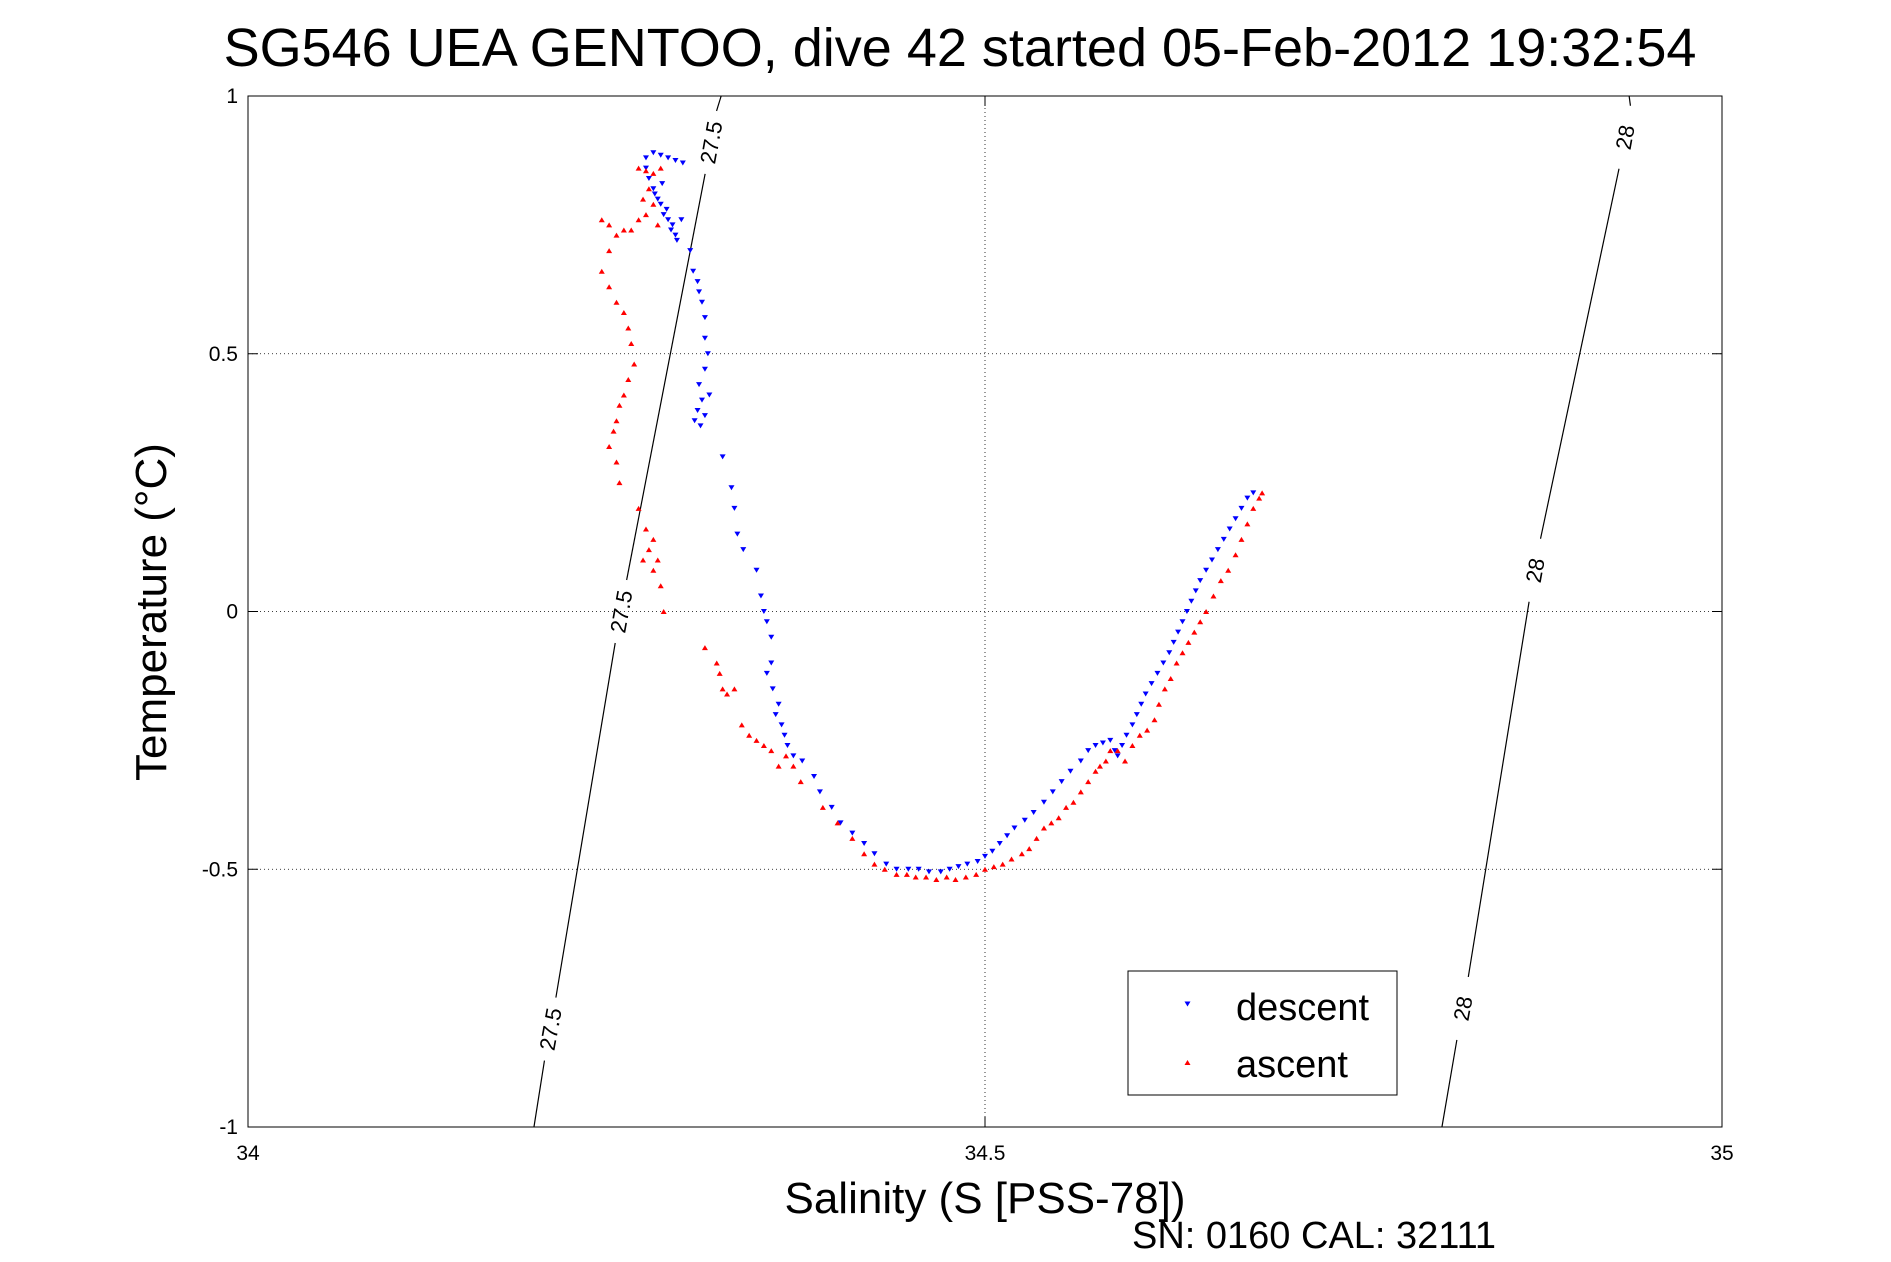 This screenshot has height=1262, width=1891. I want to click on density-contour-label: 28, so click(1625, 137).